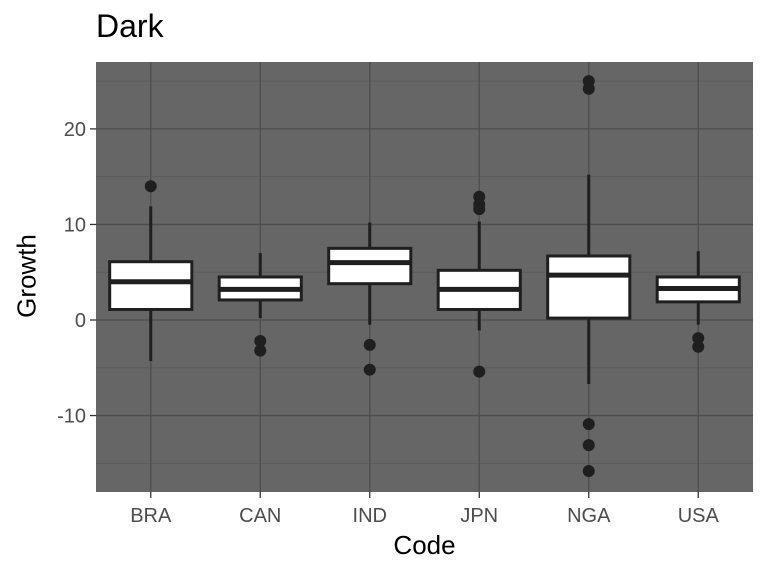  I want to click on box-nga, so click(589, 276).